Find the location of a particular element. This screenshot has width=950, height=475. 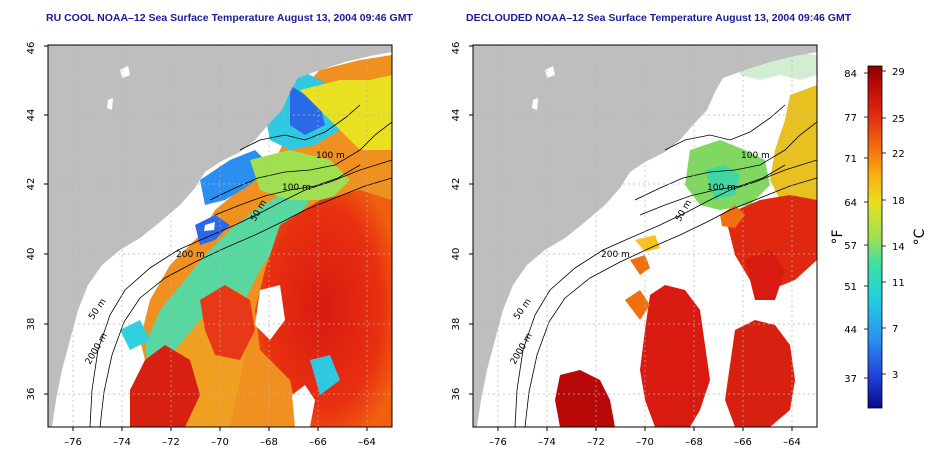

colorbar-c-tick: 14 is located at coordinates (898, 247).